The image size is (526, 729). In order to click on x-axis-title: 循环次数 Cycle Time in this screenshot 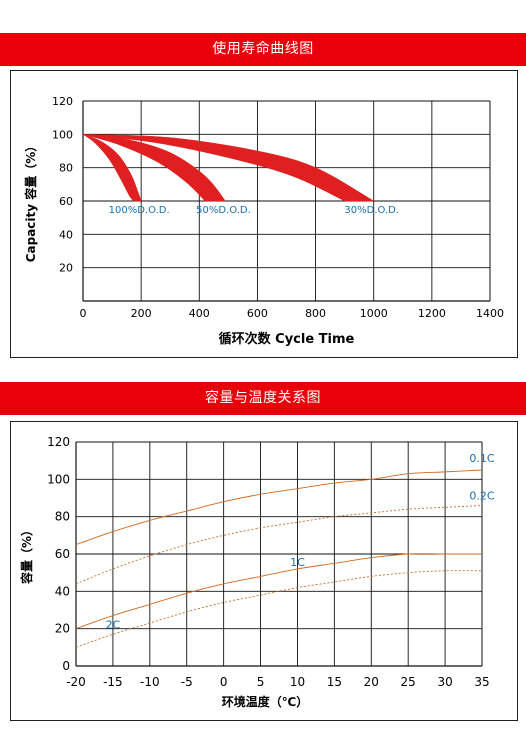, I will do `click(287, 339)`.